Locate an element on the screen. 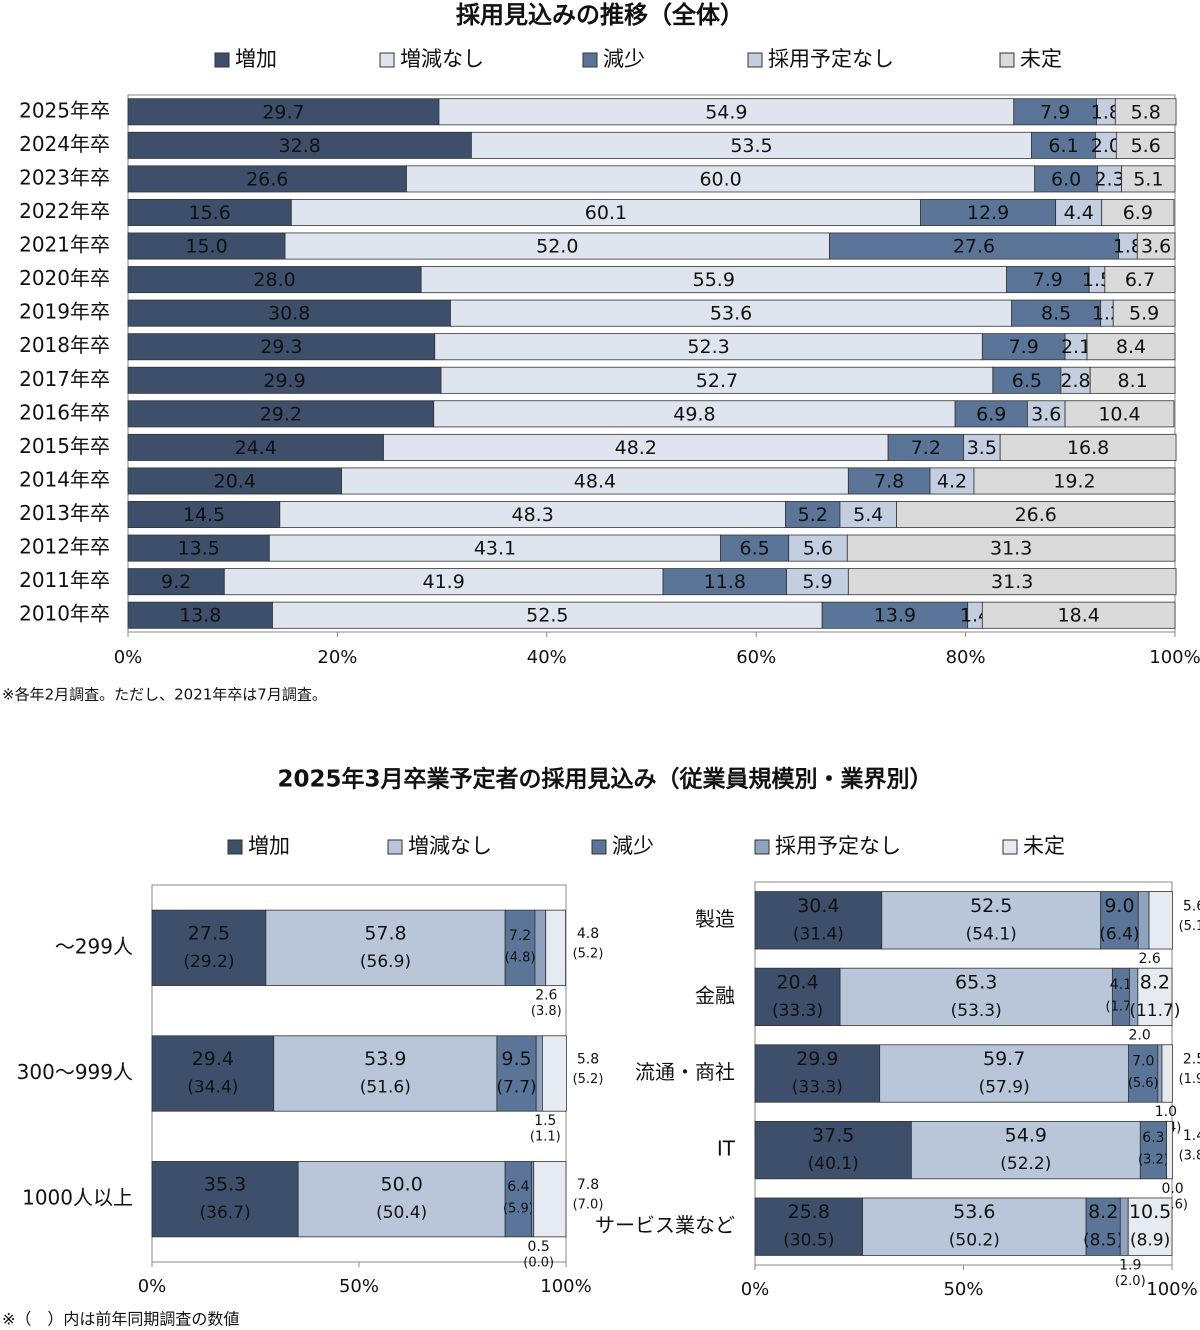 The height and width of the screenshot is (1330, 1200). footnote: ※各年2月調査。ただし、2021年卒は7月調査。 is located at coordinates (164, 695).